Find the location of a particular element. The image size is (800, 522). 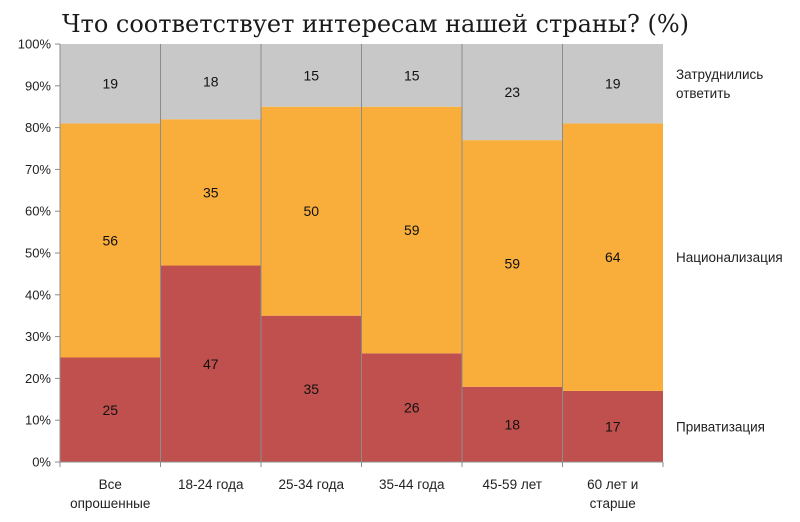

x-tick-label: 18-24 года is located at coordinates (211, 484).